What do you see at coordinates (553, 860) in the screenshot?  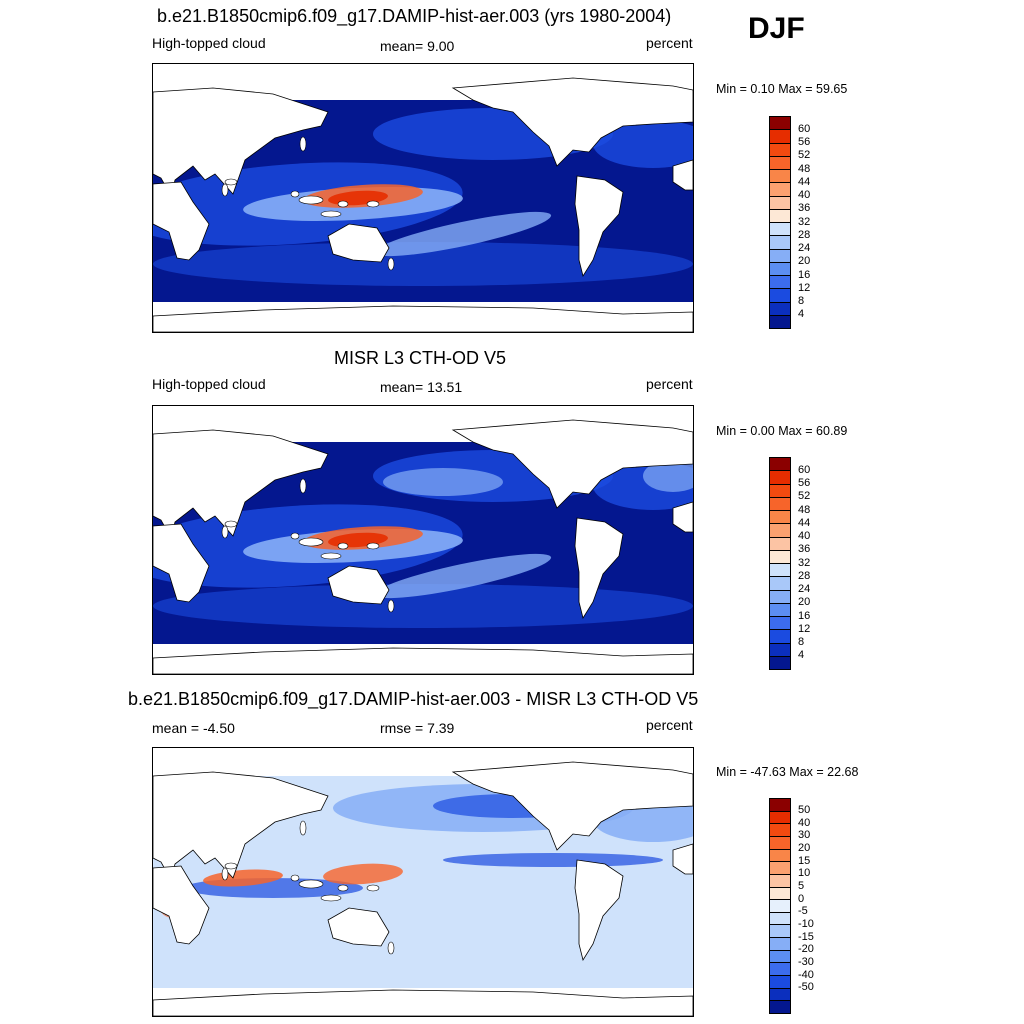 I see `negative-bias-east-pacific` at bounding box center [553, 860].